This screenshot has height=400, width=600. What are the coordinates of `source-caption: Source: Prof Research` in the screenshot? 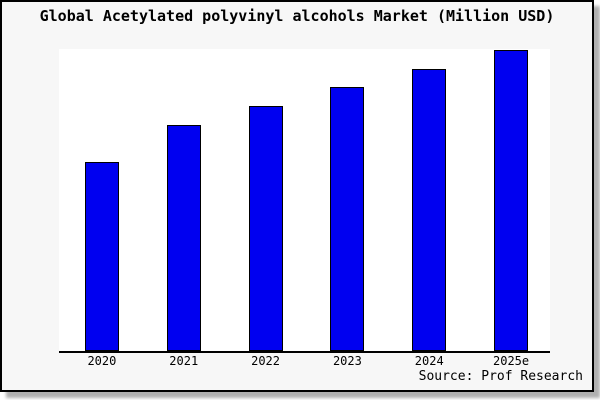 It's located at (500, 376).